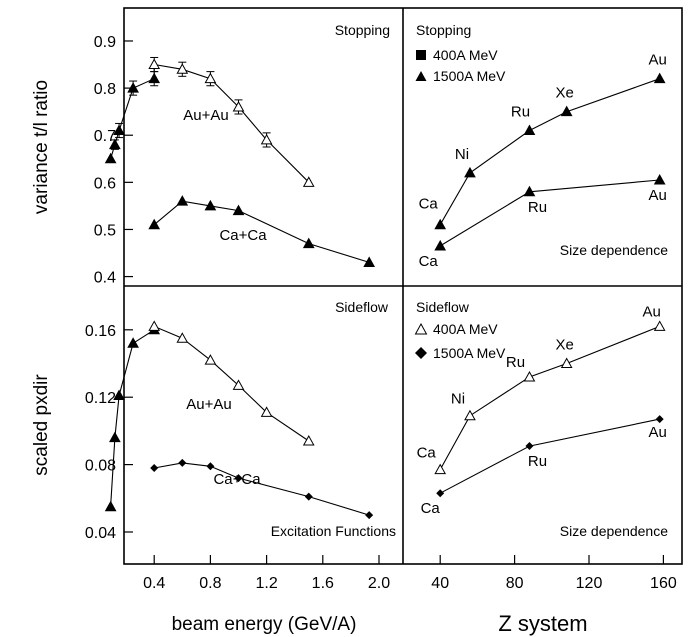  Describe the element at coordinates (421, 76) in the screenshot. I see `legend-triangle-marker` at that location.